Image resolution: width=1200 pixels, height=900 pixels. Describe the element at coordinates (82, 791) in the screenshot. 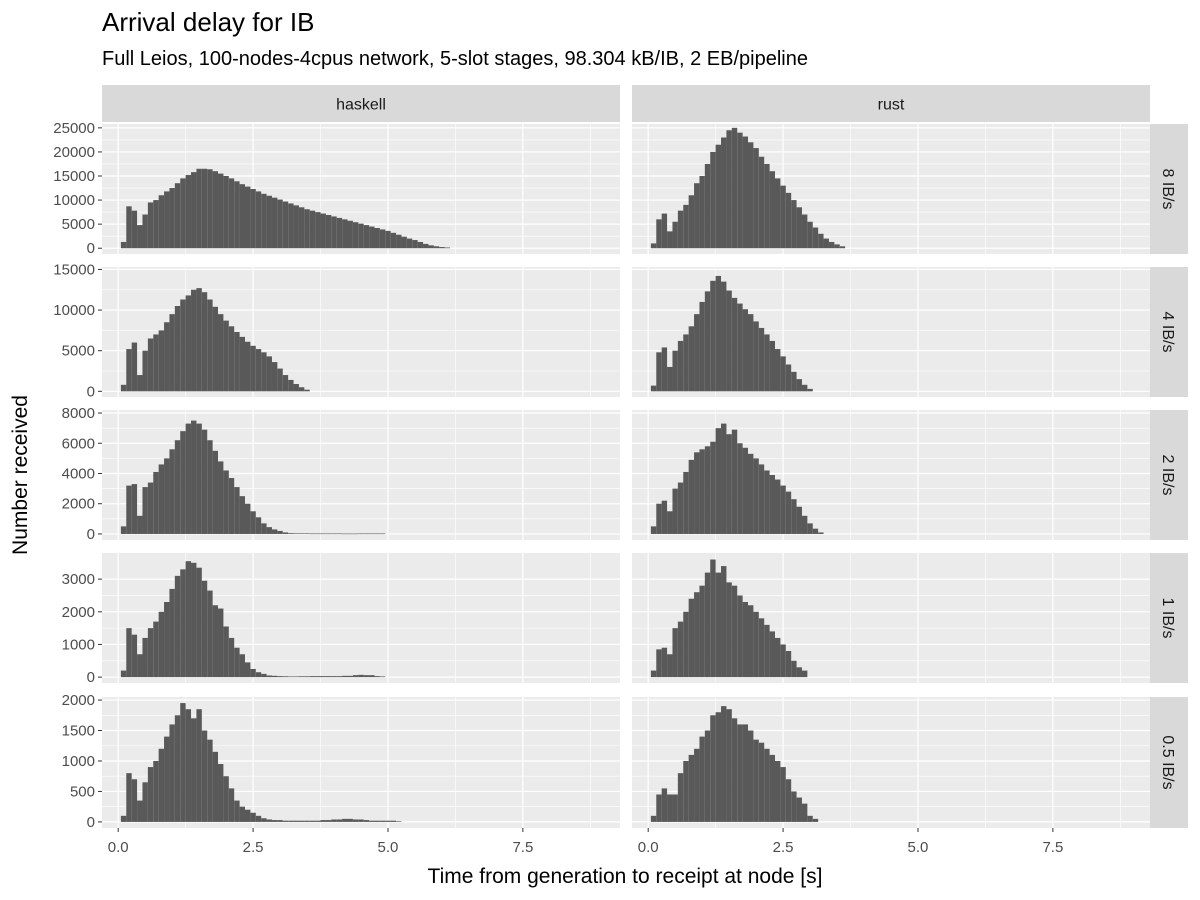

I see `y-tick-label: 500` at that location.